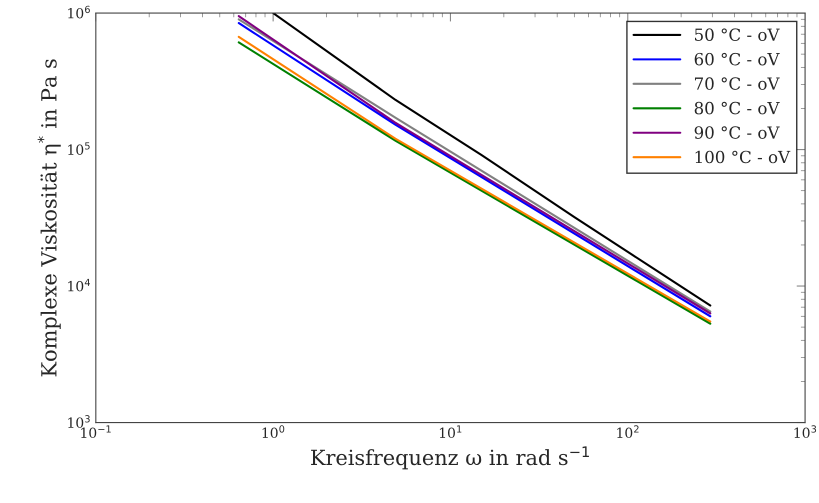 The image size is (819, 503). I want to click on y-tick-label: 10$^{5}$, so click(79, 148).